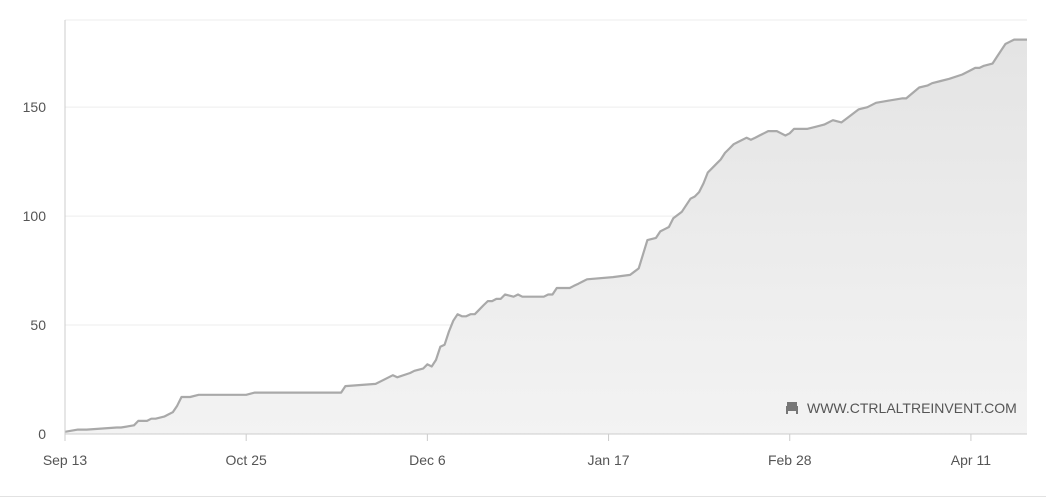 The height and width of the screenshot is (497, 1046). I want to click on y-tick-label: 100, so click(35, 216).